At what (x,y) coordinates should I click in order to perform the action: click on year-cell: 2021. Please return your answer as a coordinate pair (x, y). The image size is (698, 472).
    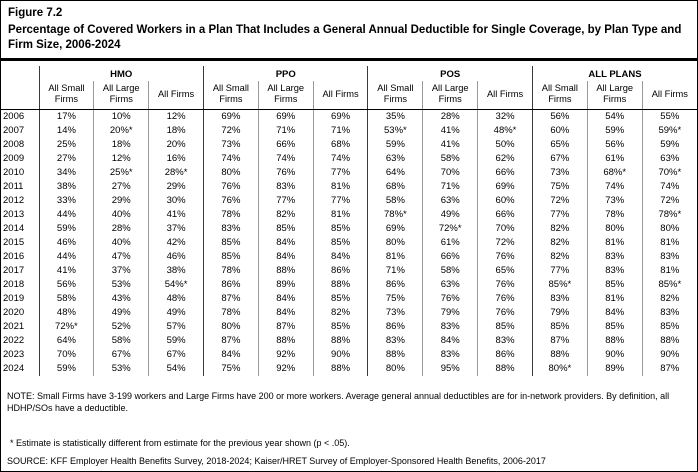
    Looking at the image, I should click on (14, 326).